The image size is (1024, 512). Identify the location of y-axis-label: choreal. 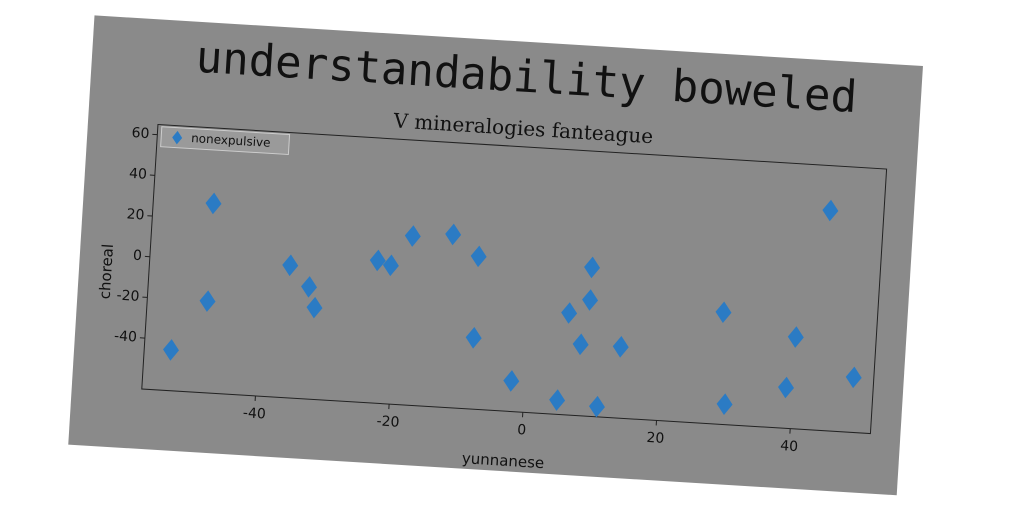
(106, 271).